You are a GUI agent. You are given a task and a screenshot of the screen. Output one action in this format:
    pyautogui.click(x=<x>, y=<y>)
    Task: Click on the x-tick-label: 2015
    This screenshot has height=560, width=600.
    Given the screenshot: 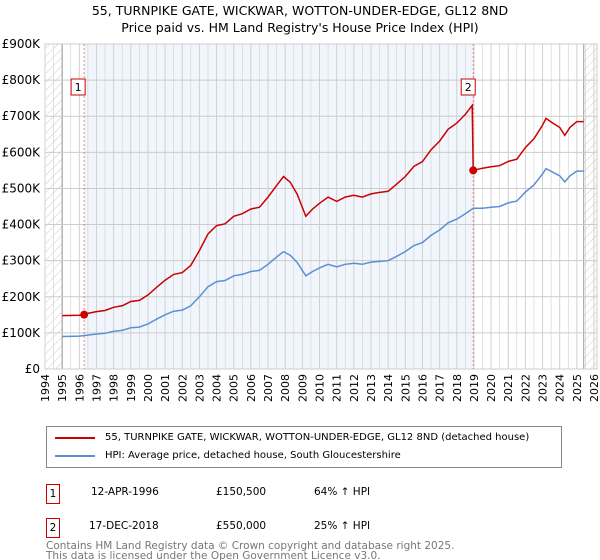 What is the action you would take?
    pyautogui.click(x=405, y=388)
    